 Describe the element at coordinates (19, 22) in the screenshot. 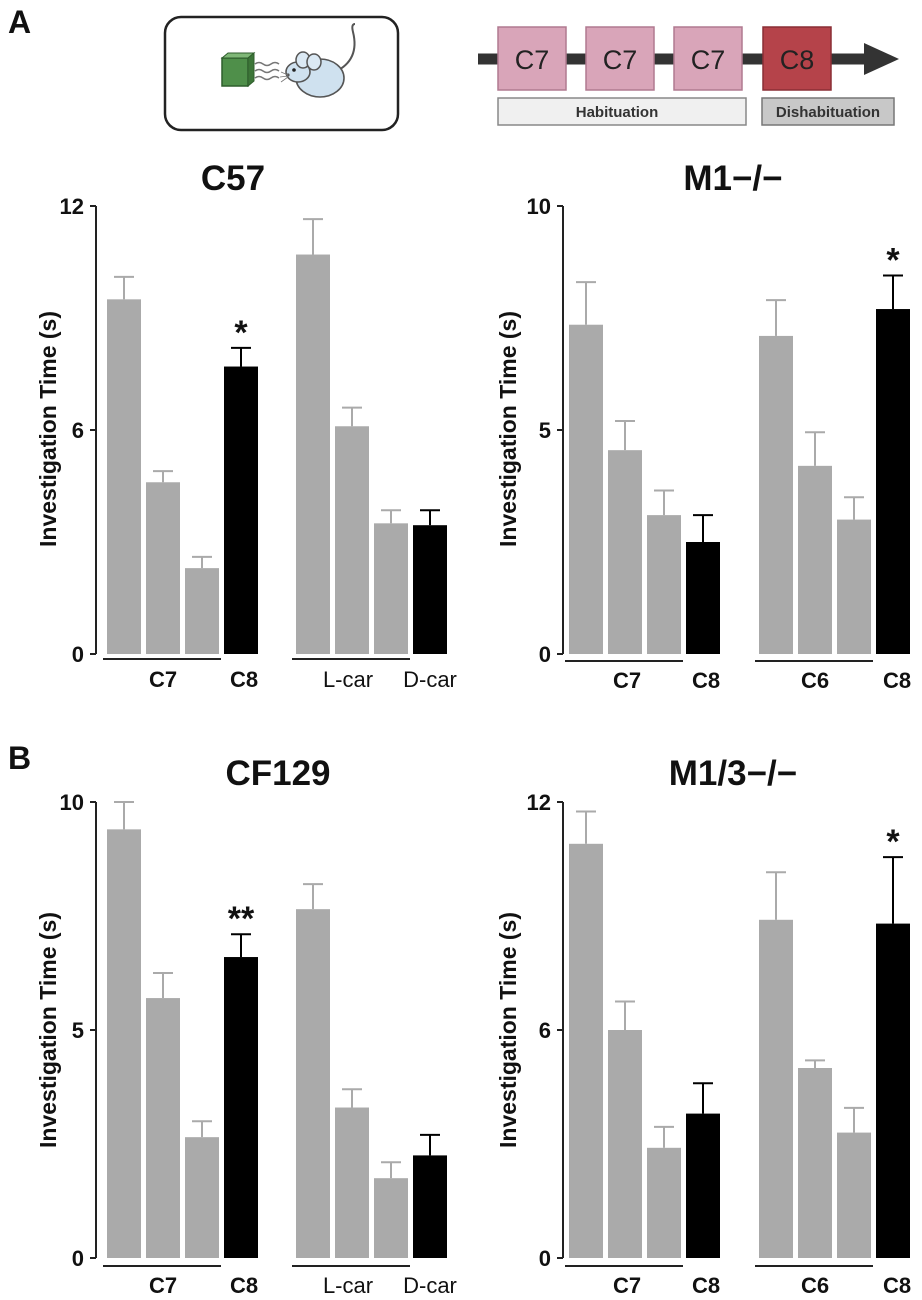

I see `panel-letter-a: A` at that location.